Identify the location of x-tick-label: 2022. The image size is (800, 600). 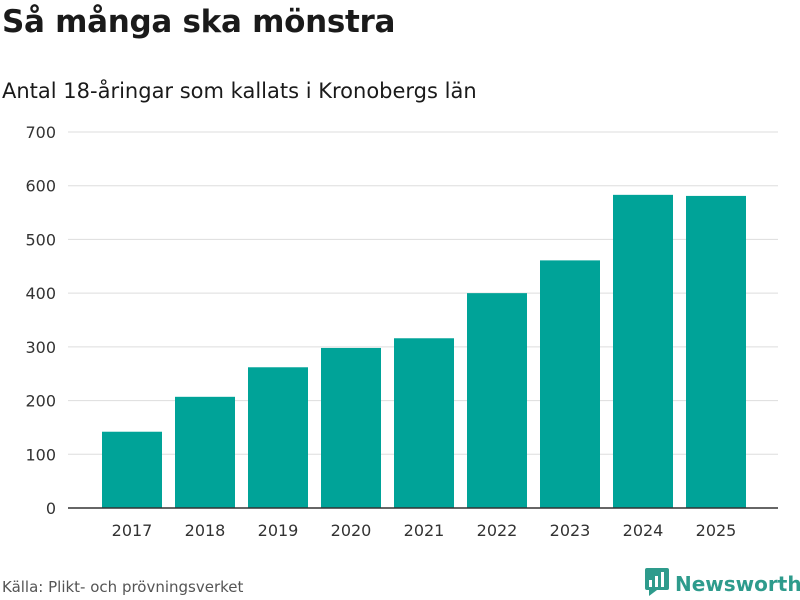
(497, 530).